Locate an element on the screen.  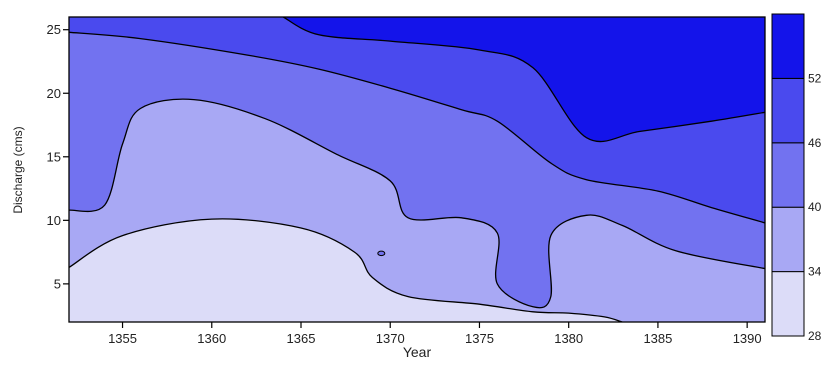
x-tick-label: 1385 is located at coordinates (657, 338).